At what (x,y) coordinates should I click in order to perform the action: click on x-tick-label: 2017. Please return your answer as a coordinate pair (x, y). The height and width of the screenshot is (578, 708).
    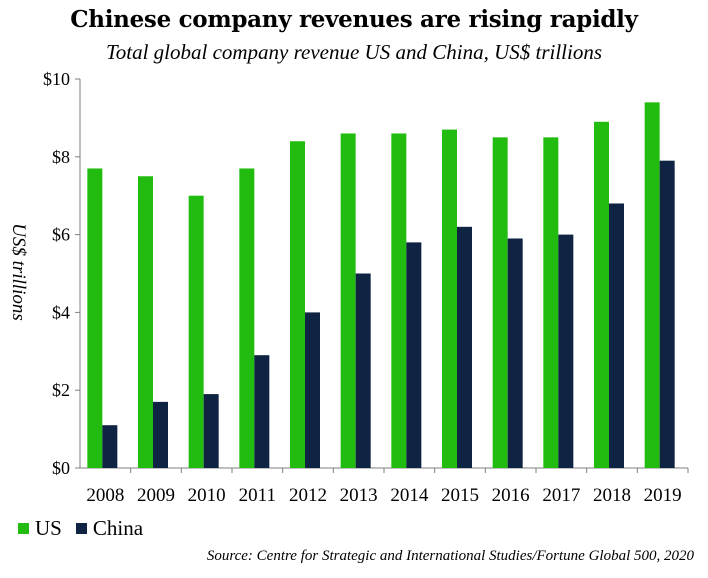
    Looking at the image, I should click on (561, 495).